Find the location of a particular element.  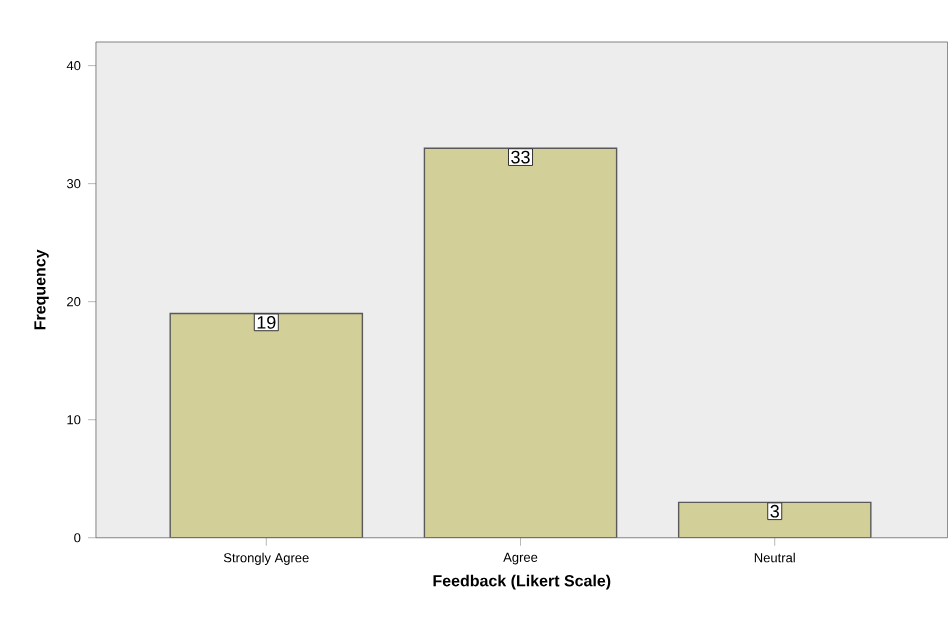

data-label: 19 is located at coordinates (266, 322).